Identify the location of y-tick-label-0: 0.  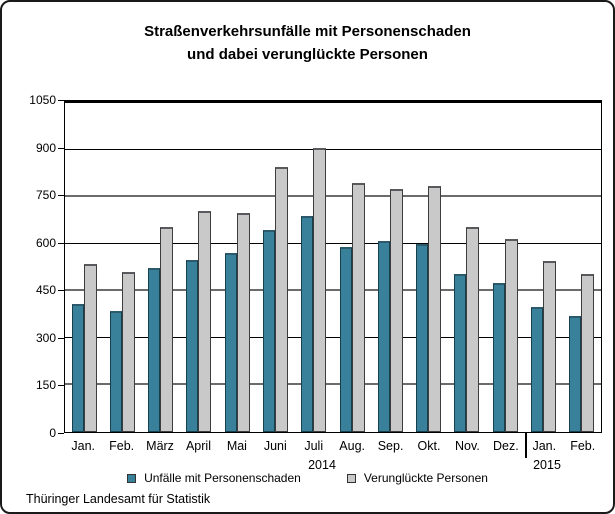
(52, 433).